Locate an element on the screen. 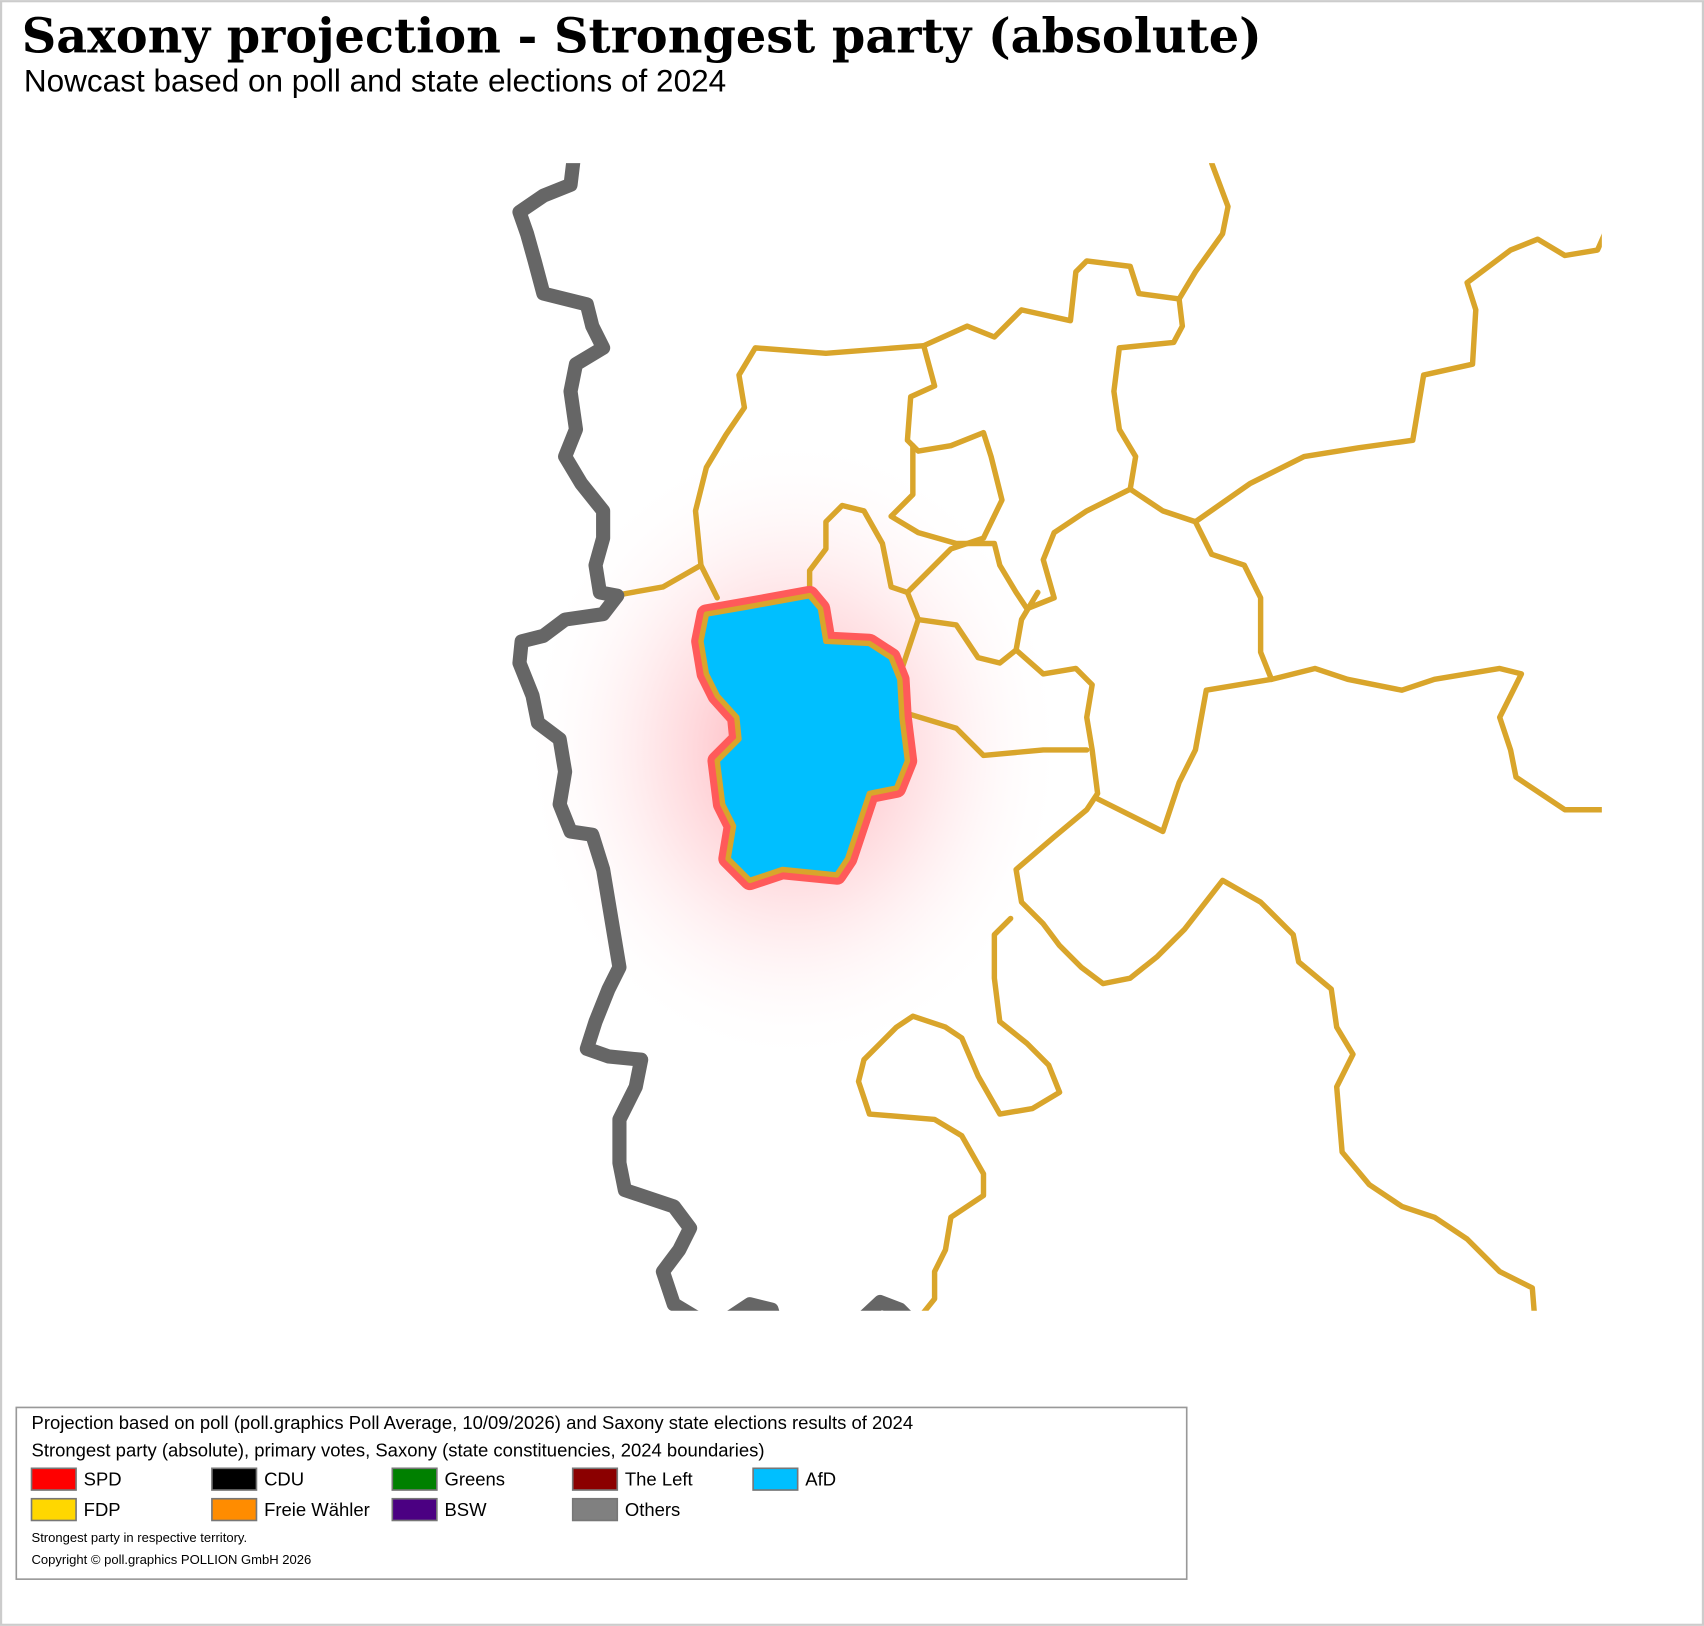 The image size is (1704, 1626). legend-label: CDU is located at coordinates (284, 1479).